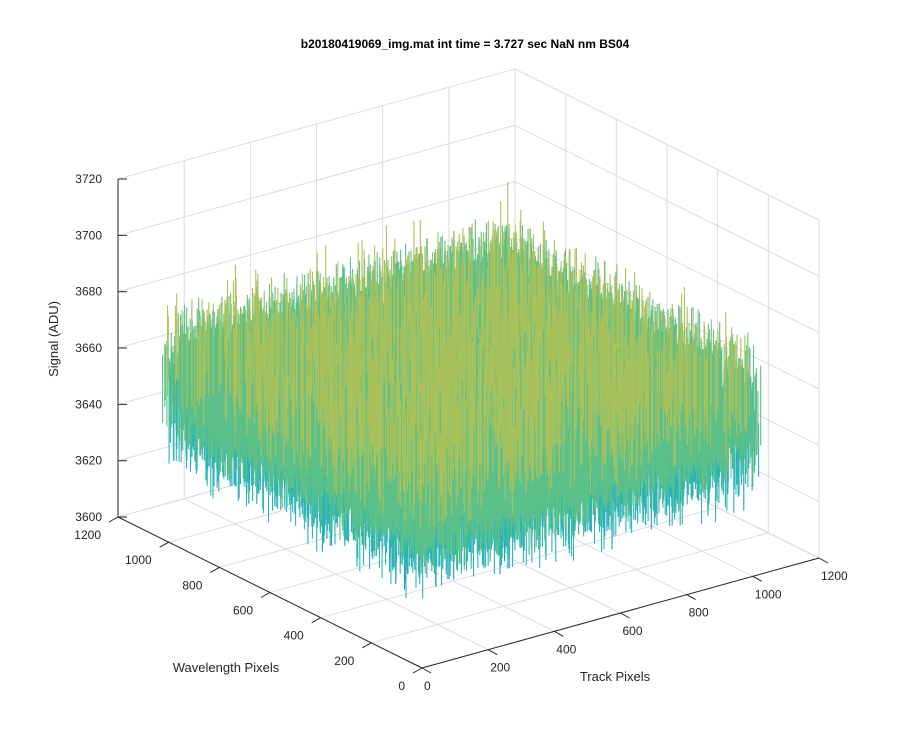  I want to click on floor-grid-y, so click(570, 588).